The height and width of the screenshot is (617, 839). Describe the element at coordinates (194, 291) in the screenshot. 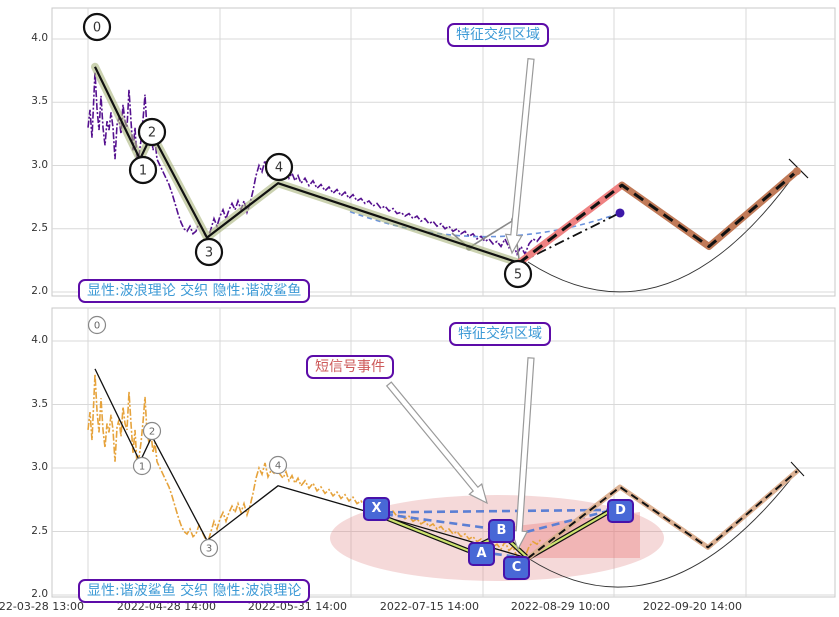

I see `legend-box-top: 显性:波浪理论 交织 隐性:谐波鲨鱼` at that location.